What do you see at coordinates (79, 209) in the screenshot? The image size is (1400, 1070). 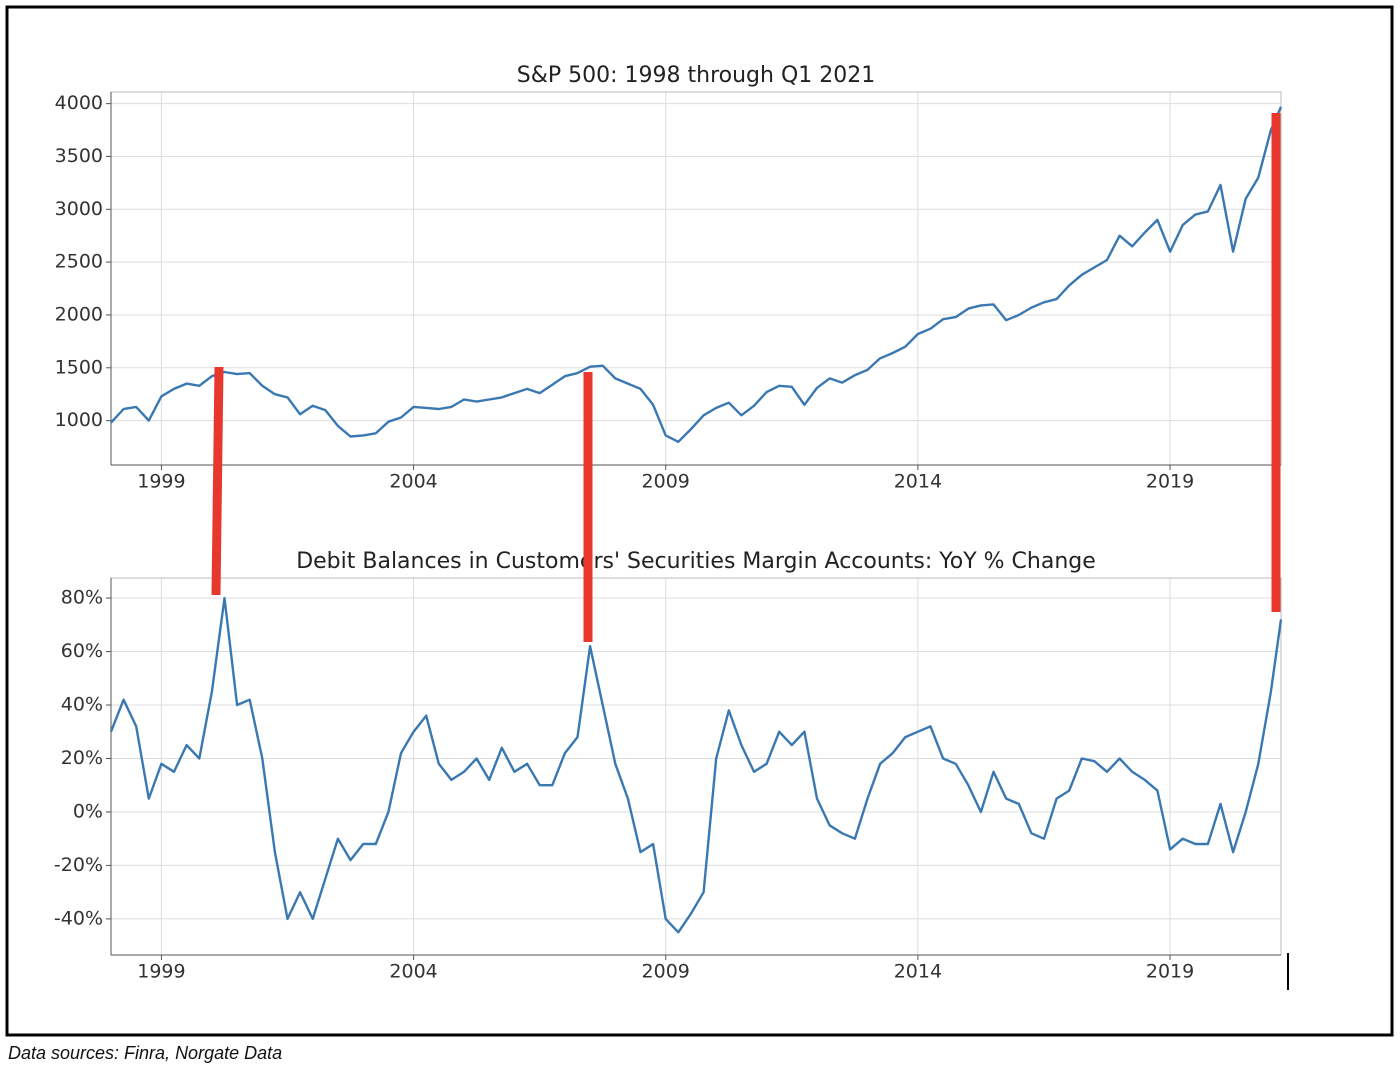 I see `y-tick-label: 3000` at bounding box center [79, 209].